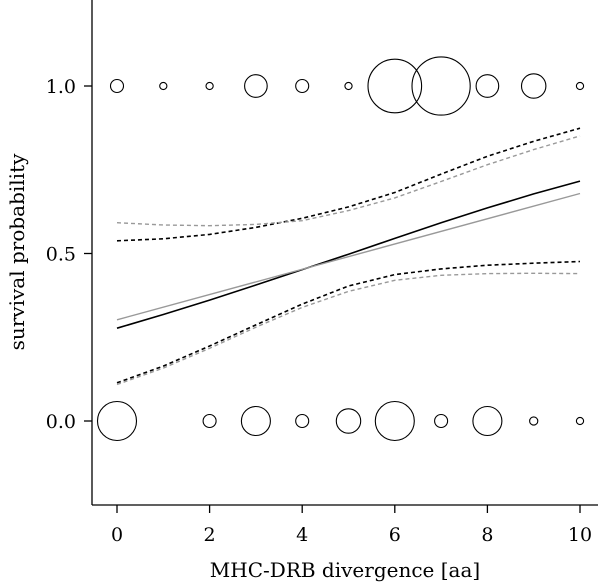 This screenshot has width=598, height=582. Describe the element at coordinates (117, 535) in the screenshot. I see `x-tick-label: 0` at that location.